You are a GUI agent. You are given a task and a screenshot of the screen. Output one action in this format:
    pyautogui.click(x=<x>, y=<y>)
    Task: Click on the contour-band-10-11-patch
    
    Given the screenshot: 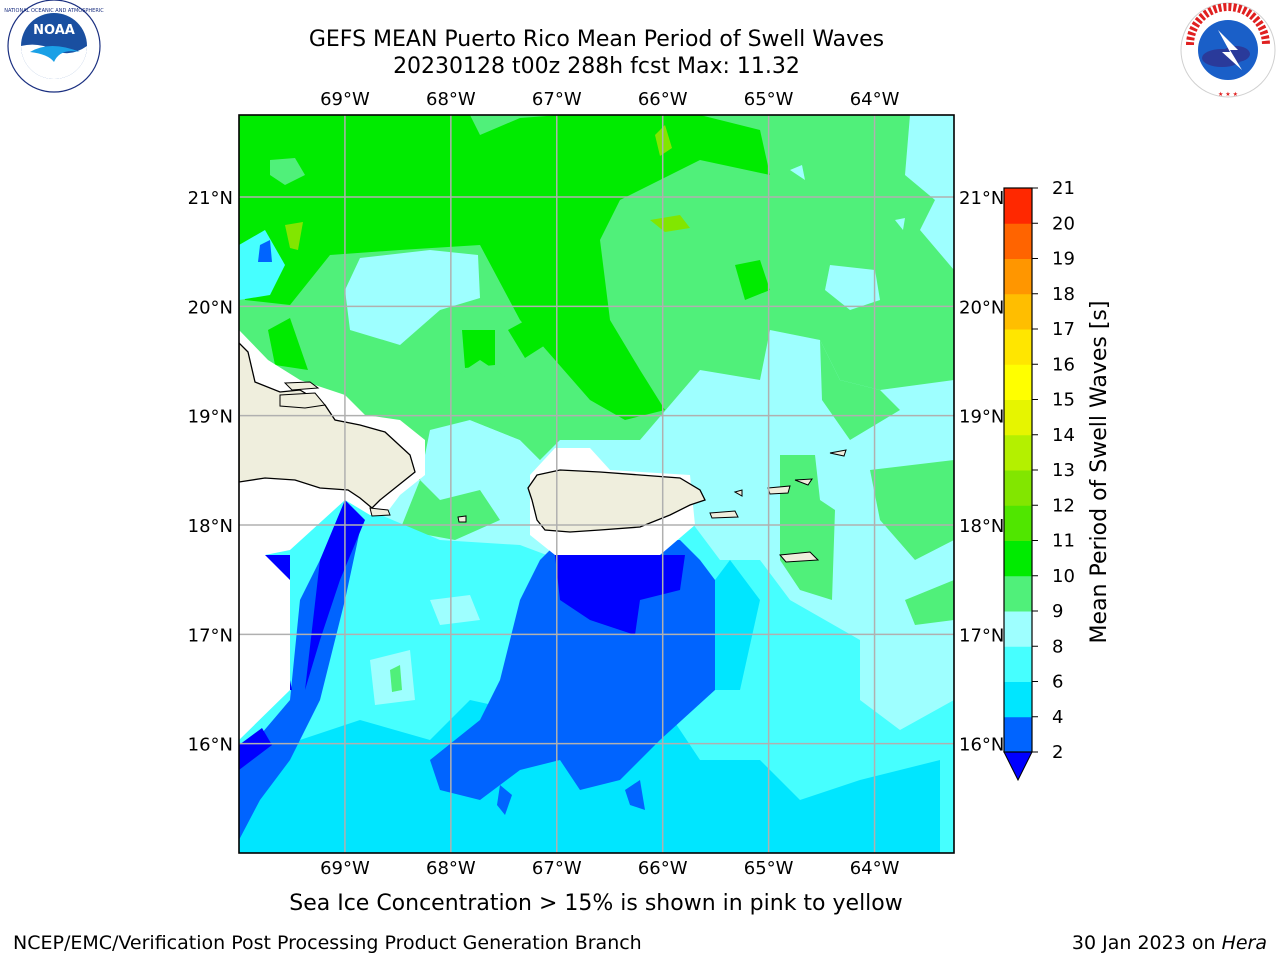 What is the action you would take?
    pyautogui.click(x=752, y=280)
    